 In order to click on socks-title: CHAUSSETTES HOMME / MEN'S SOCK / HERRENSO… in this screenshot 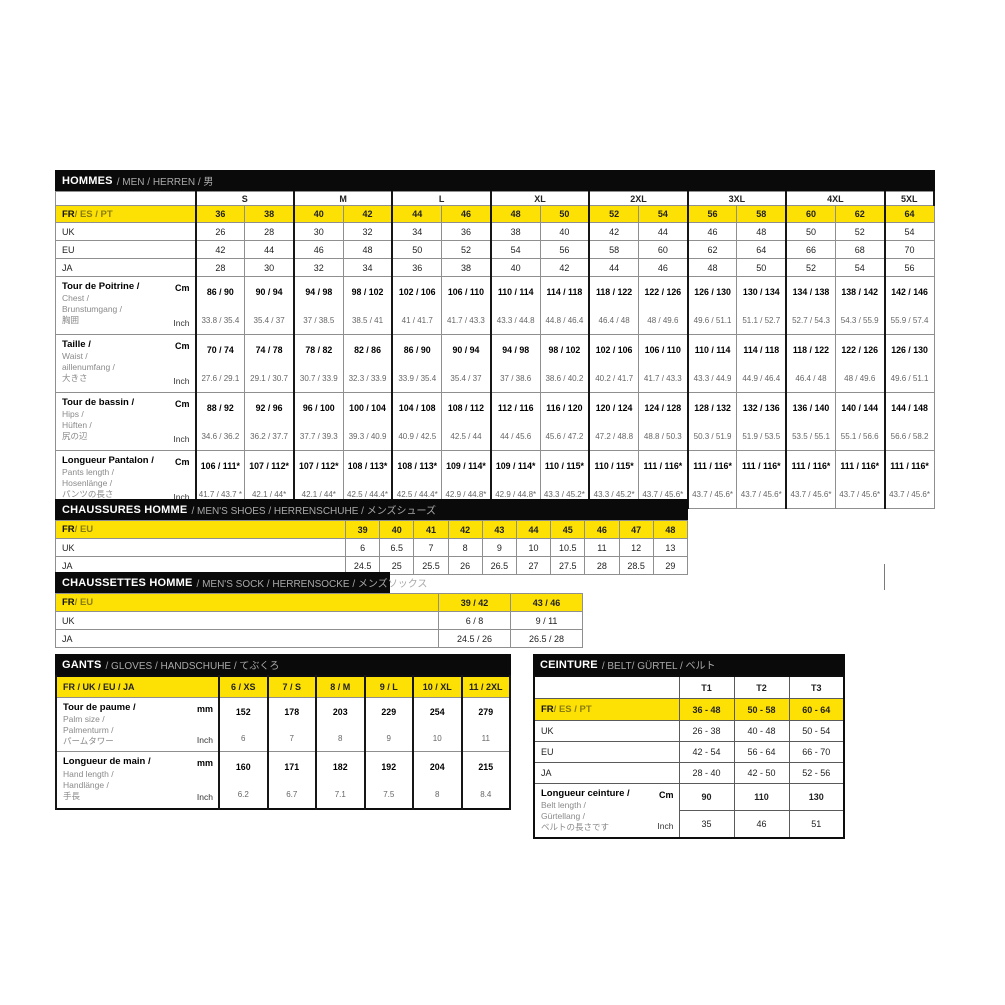, I will do `click(241, 582)`.